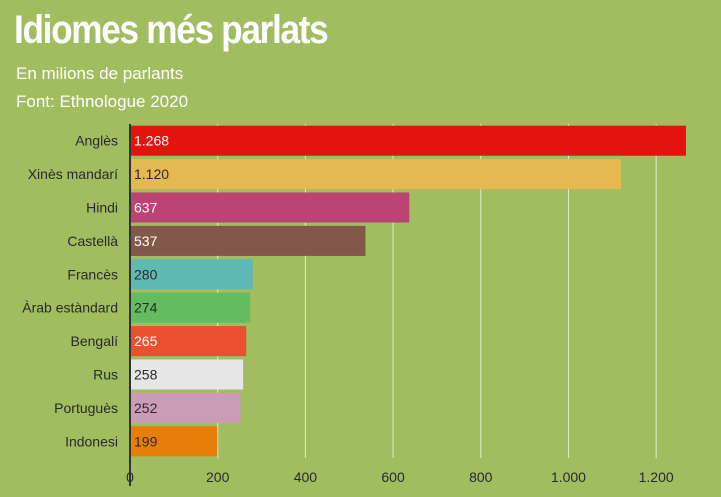 This screenshot has height=497, width=721. Describe the element at coordinates (102, 101) in the screenshot. I see `chart-source: Font: Ethnologue 2020` at that location.